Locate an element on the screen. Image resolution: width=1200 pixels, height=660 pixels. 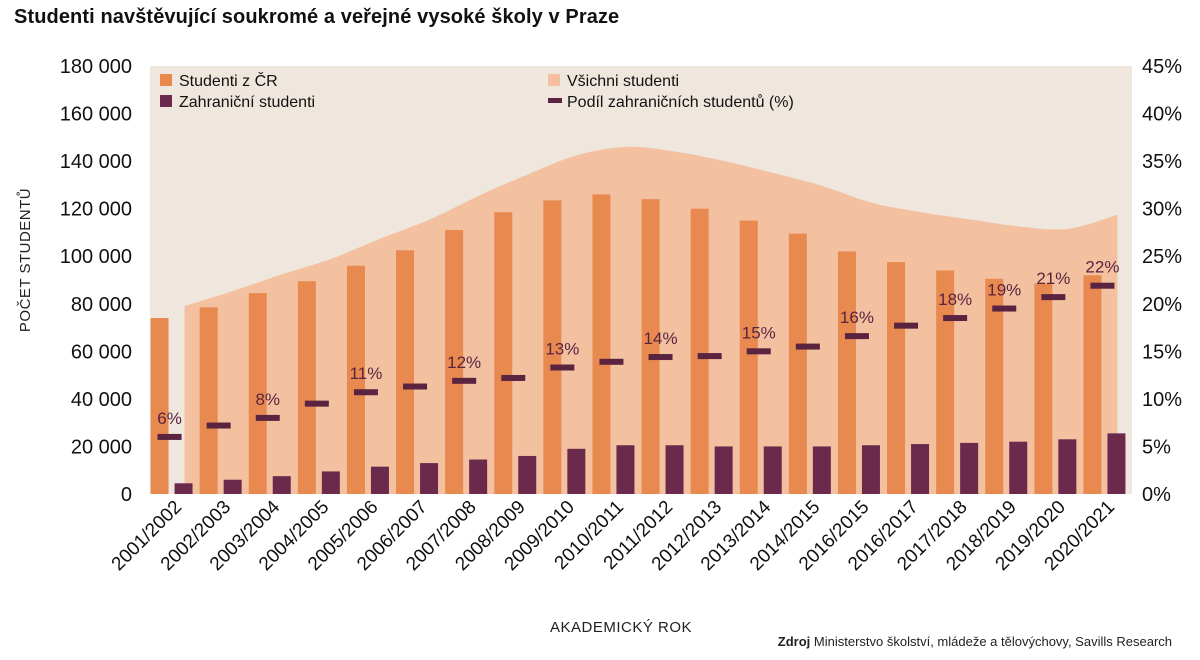
legend-item-vsichni-studenti-swatch is located at coordinates (554, 80).